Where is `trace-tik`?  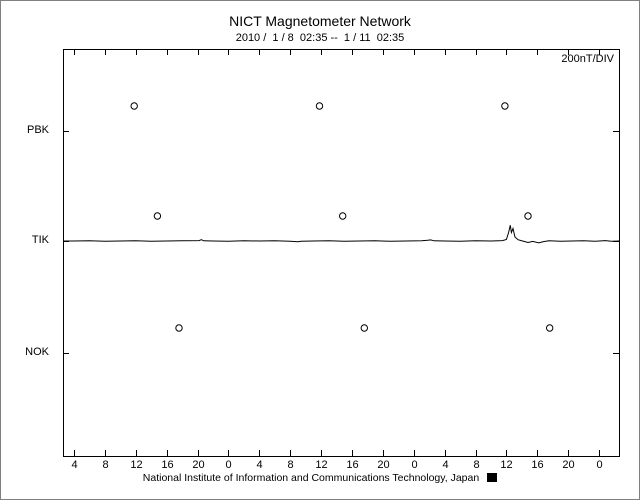
trace-tik is located at coordinates (341, 234).